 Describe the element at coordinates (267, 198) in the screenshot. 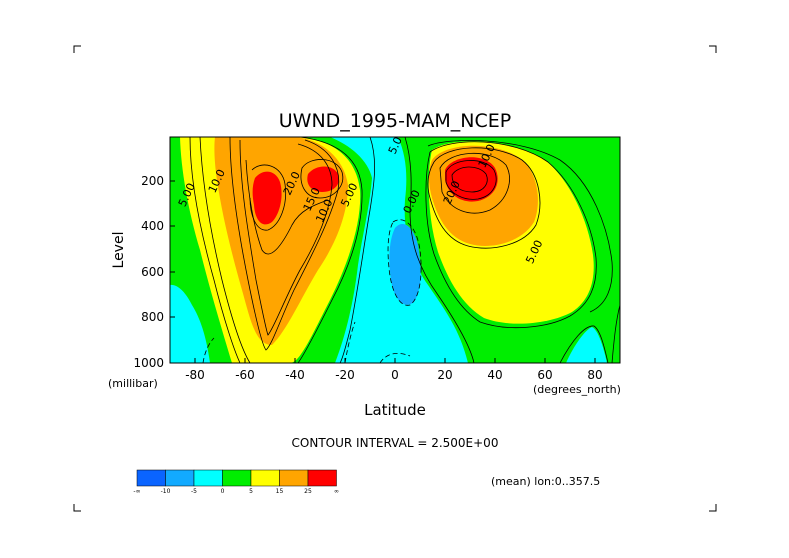

I see `sh-jet-core-west` at that location.